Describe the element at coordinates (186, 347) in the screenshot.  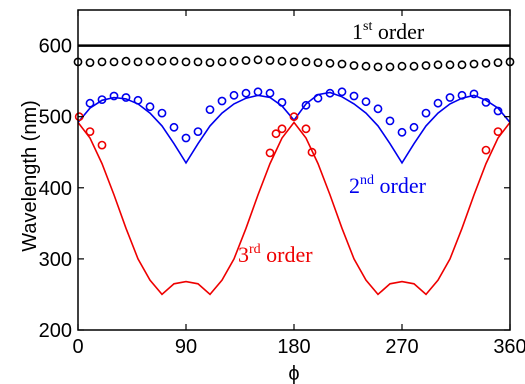
I see `x-tick-label: 90` at that location.